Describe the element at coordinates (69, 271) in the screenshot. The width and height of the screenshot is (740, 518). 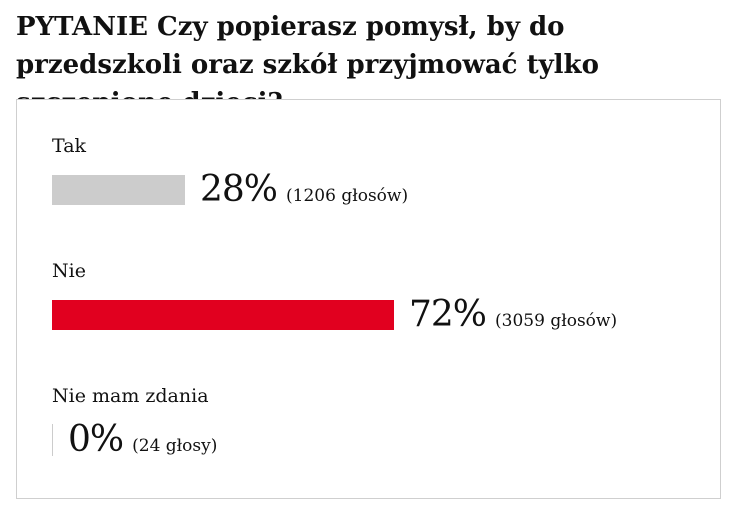
I see `option-label: Nie` at that location.